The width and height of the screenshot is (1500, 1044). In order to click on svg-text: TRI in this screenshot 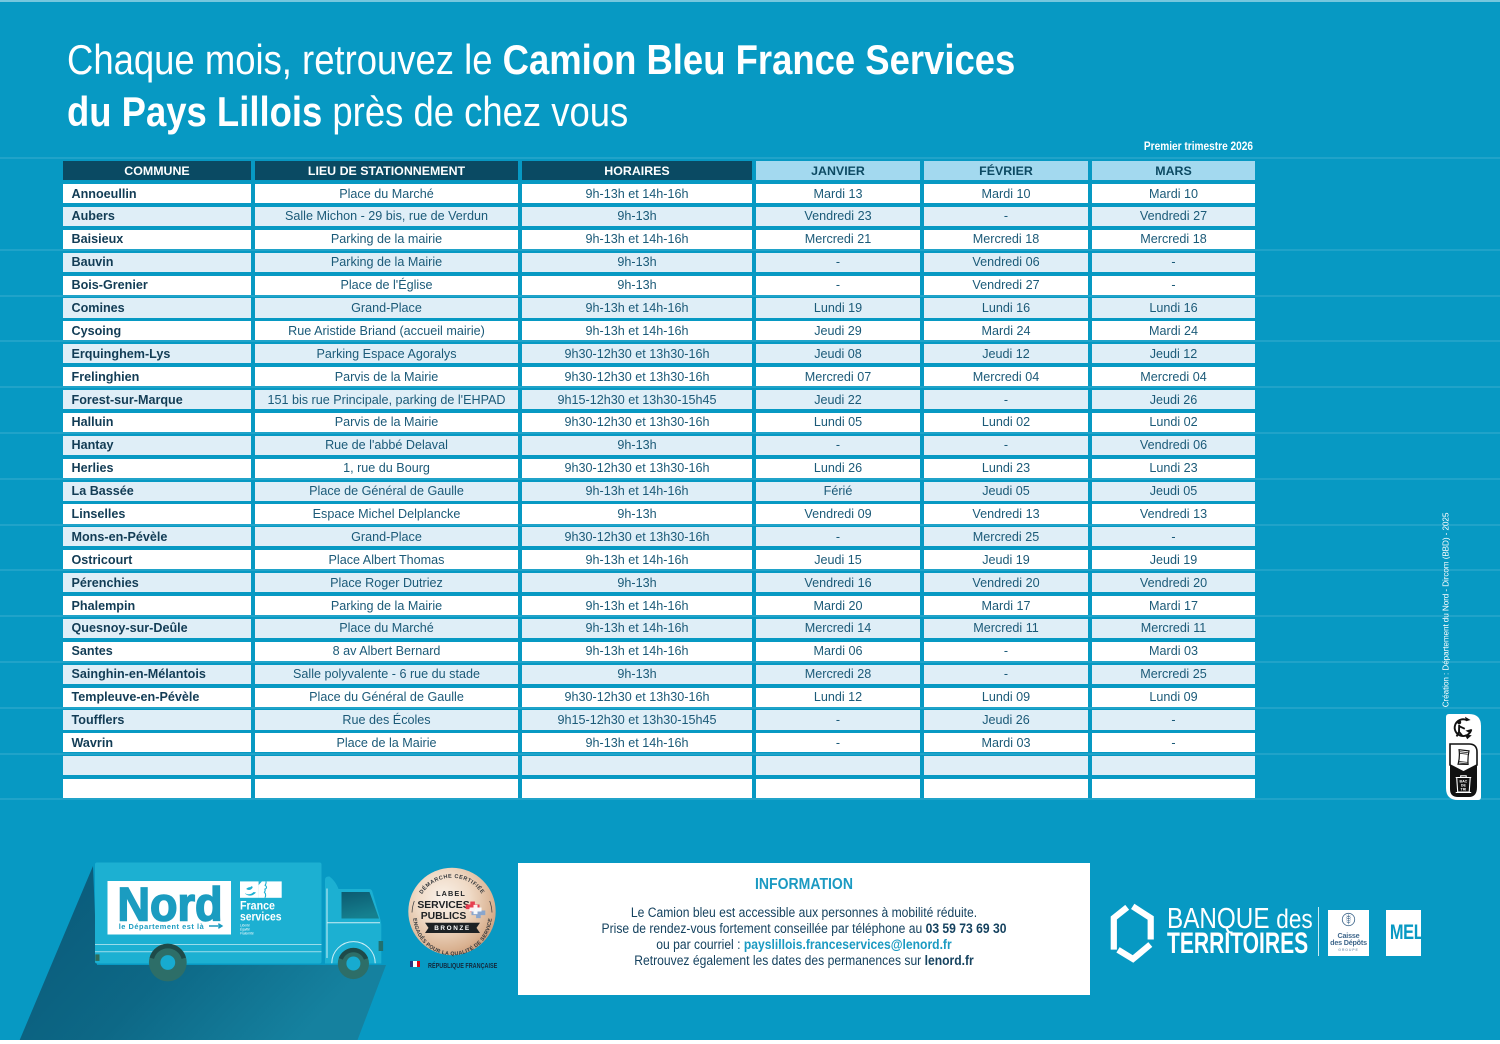, I will do `click(1464, 789)`.